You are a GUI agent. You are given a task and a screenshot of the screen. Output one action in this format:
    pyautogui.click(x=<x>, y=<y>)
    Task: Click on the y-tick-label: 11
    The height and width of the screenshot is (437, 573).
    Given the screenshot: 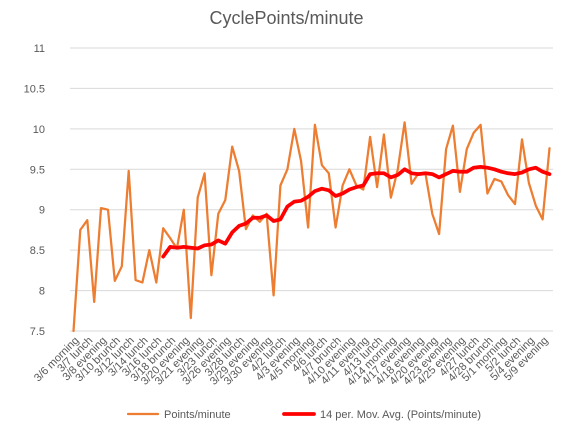 What is the action you would take?
    pyautogui.click(x=39, y=49)
    